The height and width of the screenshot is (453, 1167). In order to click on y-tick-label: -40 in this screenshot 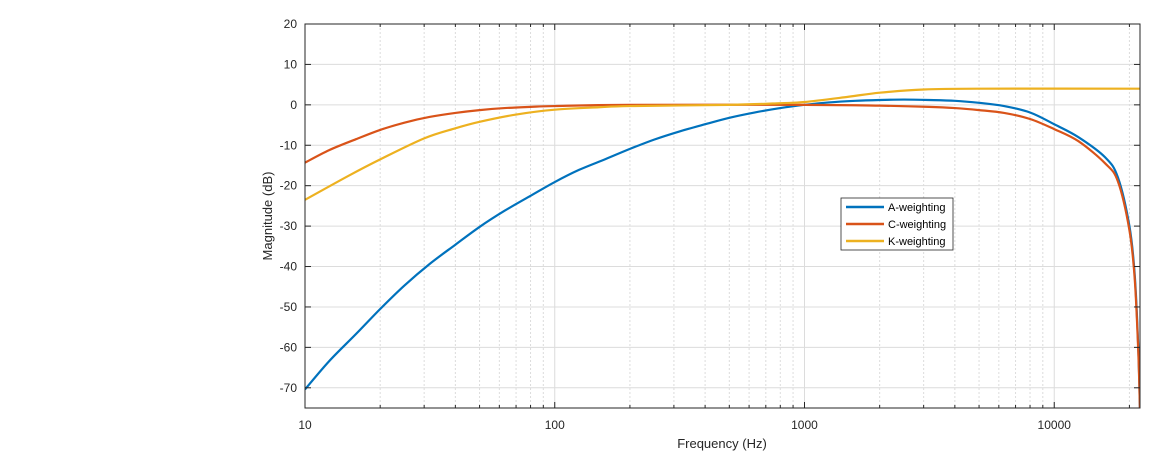, I will do `click(289, 267)`.